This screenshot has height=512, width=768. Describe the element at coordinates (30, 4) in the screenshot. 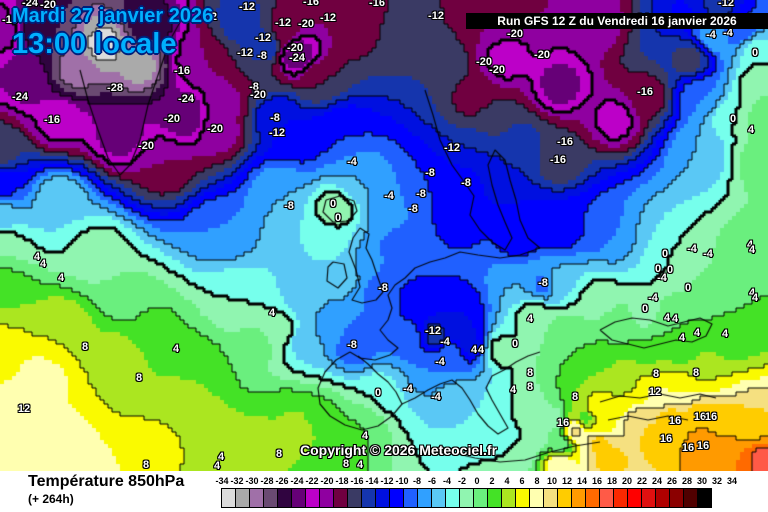

I see `map-temp-label: -24` at that location.